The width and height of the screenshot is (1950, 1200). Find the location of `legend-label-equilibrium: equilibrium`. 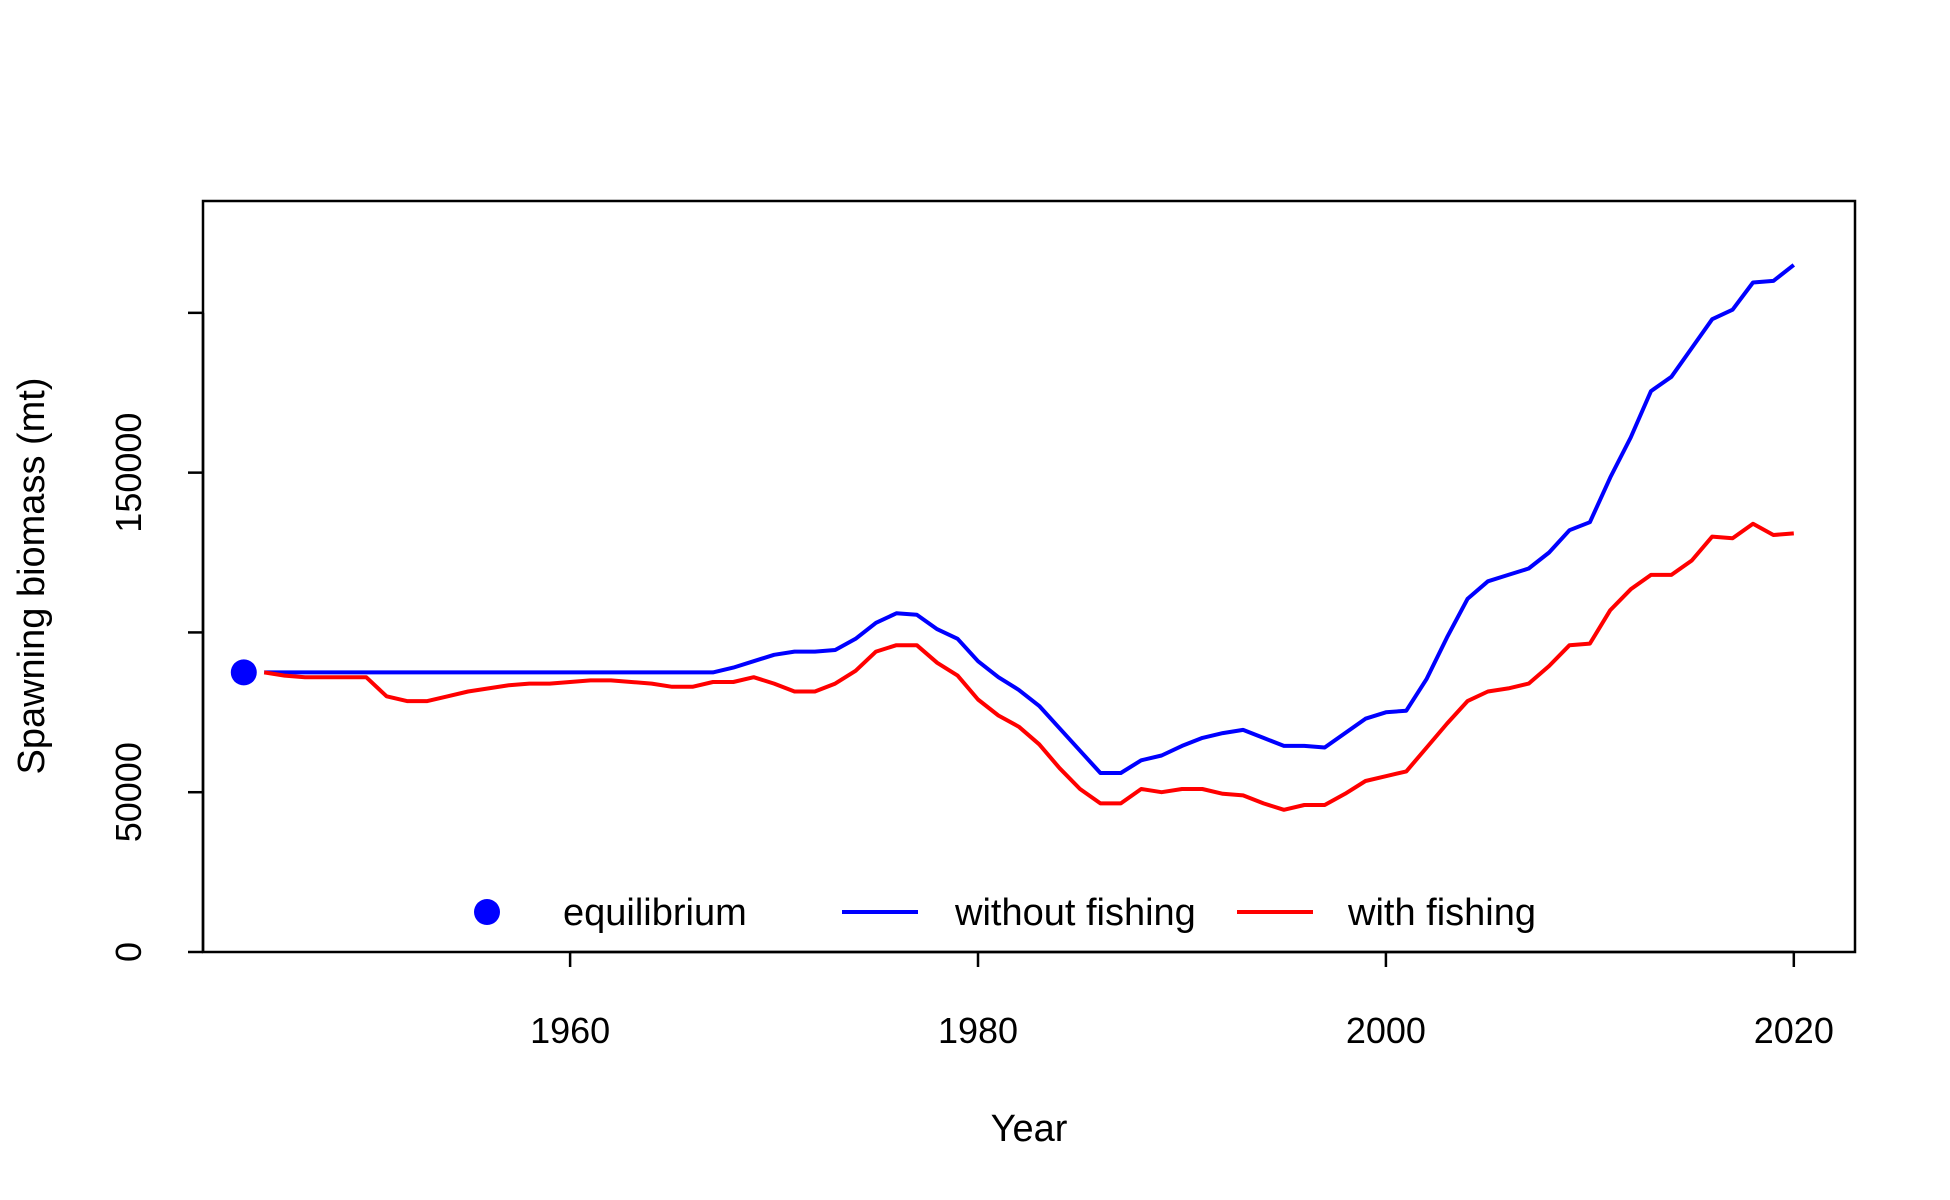

legend-label-equilibrium: equilibrium is located at coordinates (655, 913).